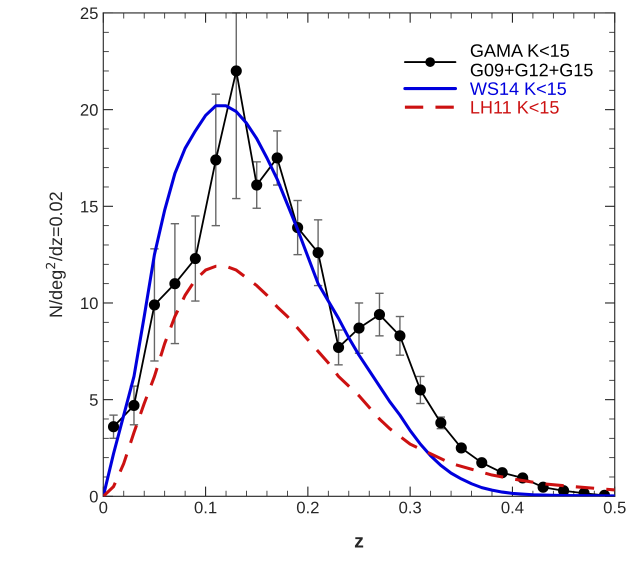  I want to click on x-tick-label: 0.2, so click(307, 508).